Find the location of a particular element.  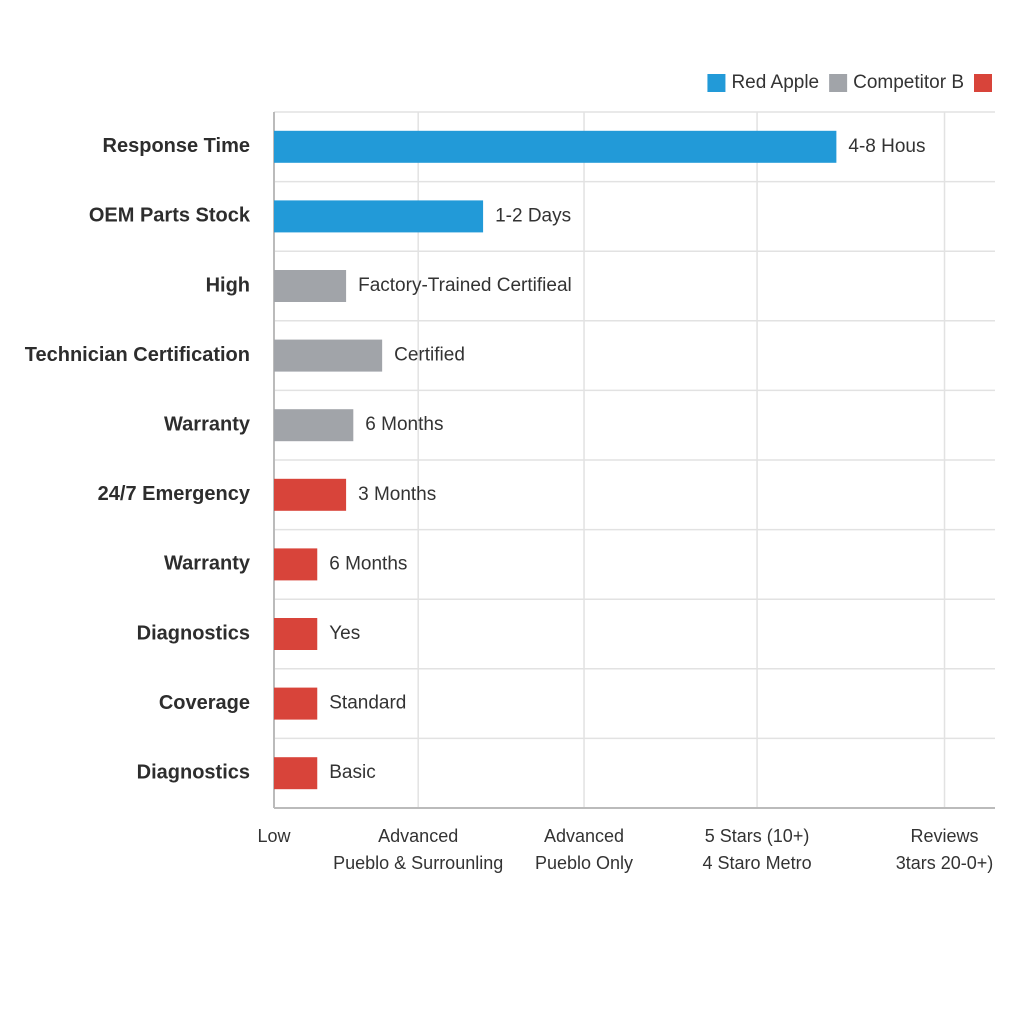

category-label: Technician Certification is located at coordinates (137, 355).